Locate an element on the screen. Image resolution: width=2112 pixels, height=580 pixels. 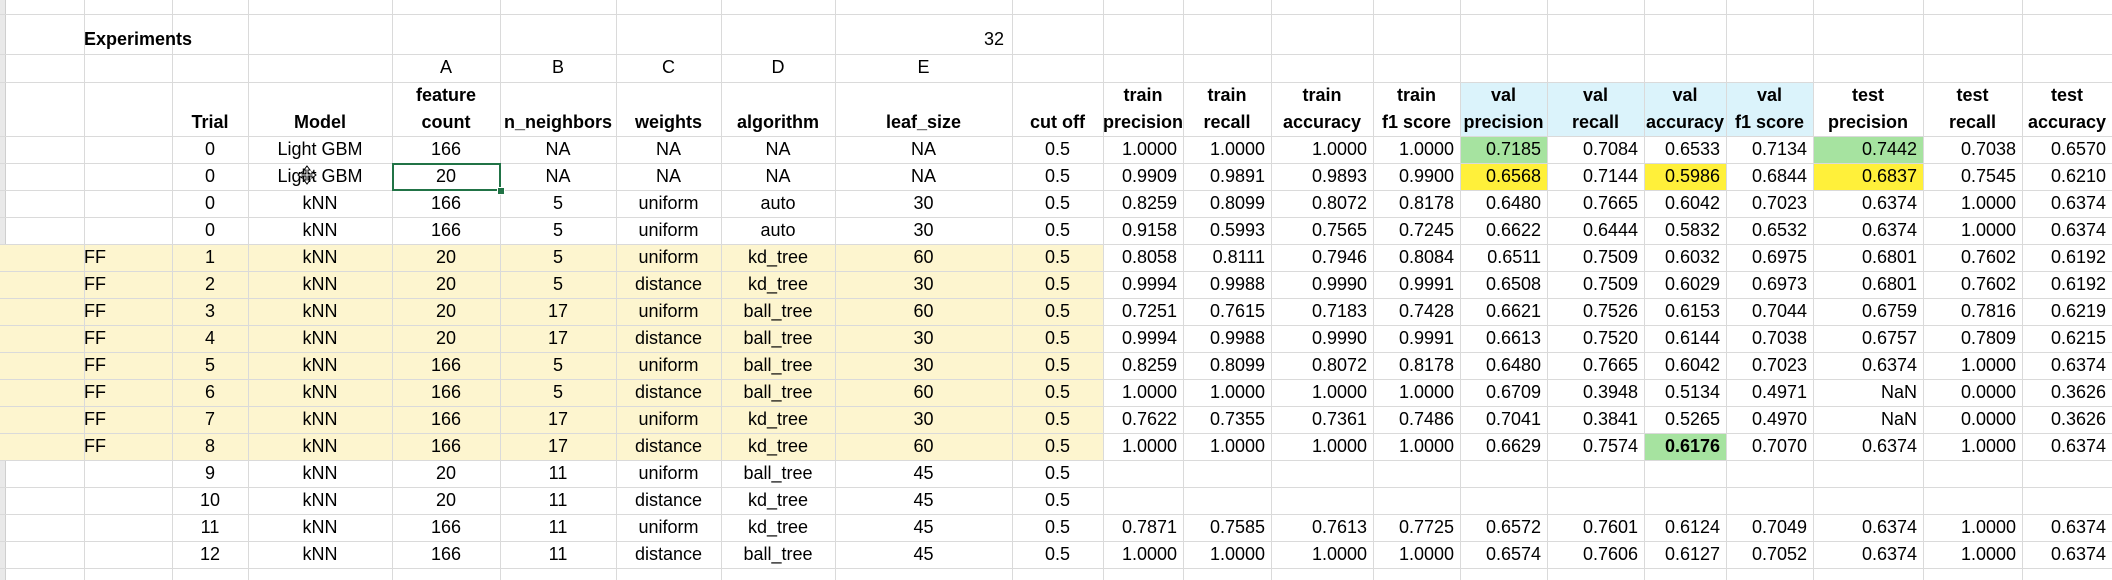
table-cell: 0.7183 is located at coordinates (1339, 311).